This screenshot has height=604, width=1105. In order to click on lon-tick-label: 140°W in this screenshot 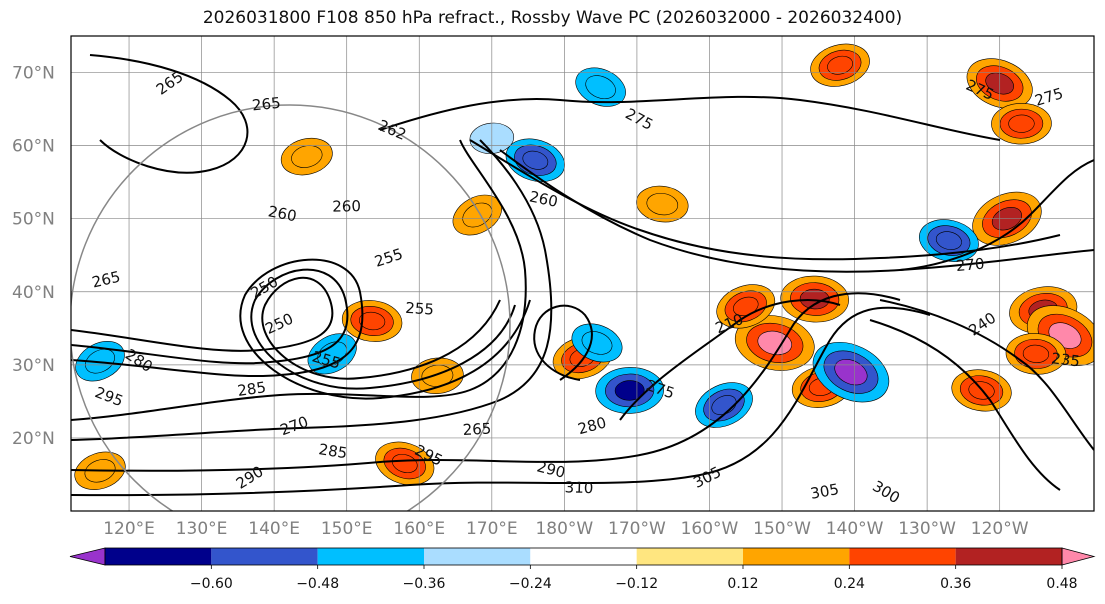, I will do `click(855, 529)`.